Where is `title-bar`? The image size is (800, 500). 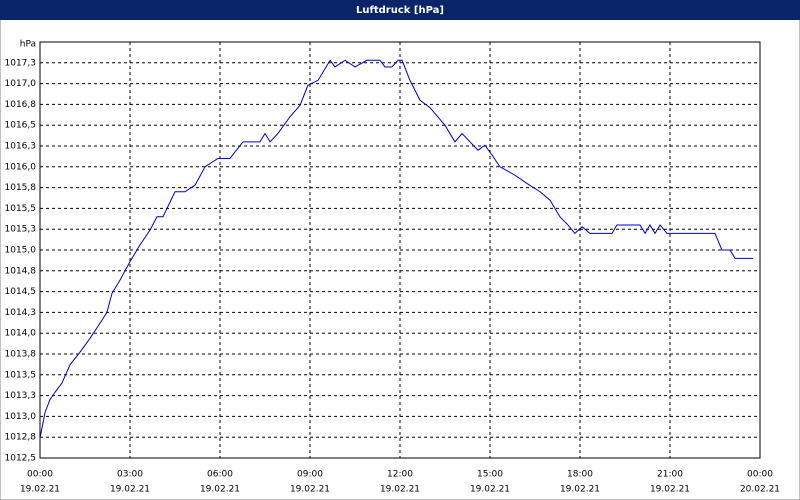
title-bar is located at coordinates (400, 10).